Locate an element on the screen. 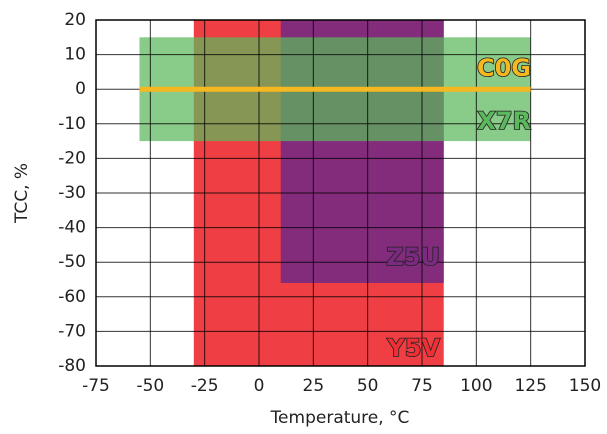 This screenshot has width=607, height=434. y-axis-title: TCC, % is located at coordinates (22, 193).